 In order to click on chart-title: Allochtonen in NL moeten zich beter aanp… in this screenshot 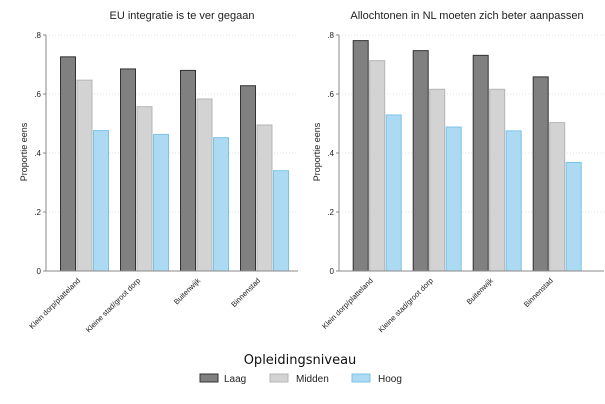, I will do `click(466, 16)`.